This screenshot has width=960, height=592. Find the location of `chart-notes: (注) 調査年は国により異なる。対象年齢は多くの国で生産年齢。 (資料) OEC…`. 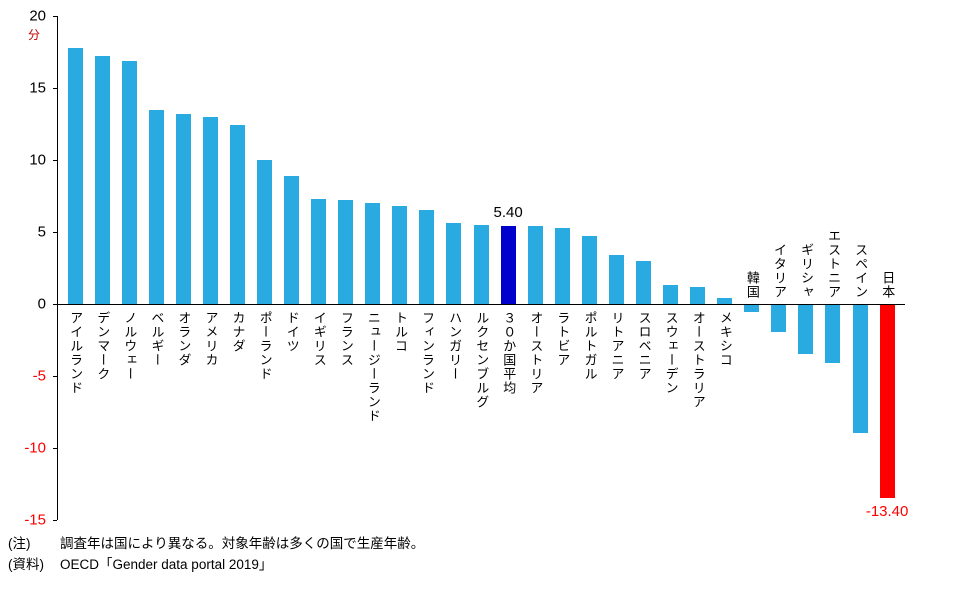

chart-notes: (注) 調査年は国により異なる。対象年齢は多くの国で生産年齢。 (資料) OEC… is located at coordinates (216, 555).